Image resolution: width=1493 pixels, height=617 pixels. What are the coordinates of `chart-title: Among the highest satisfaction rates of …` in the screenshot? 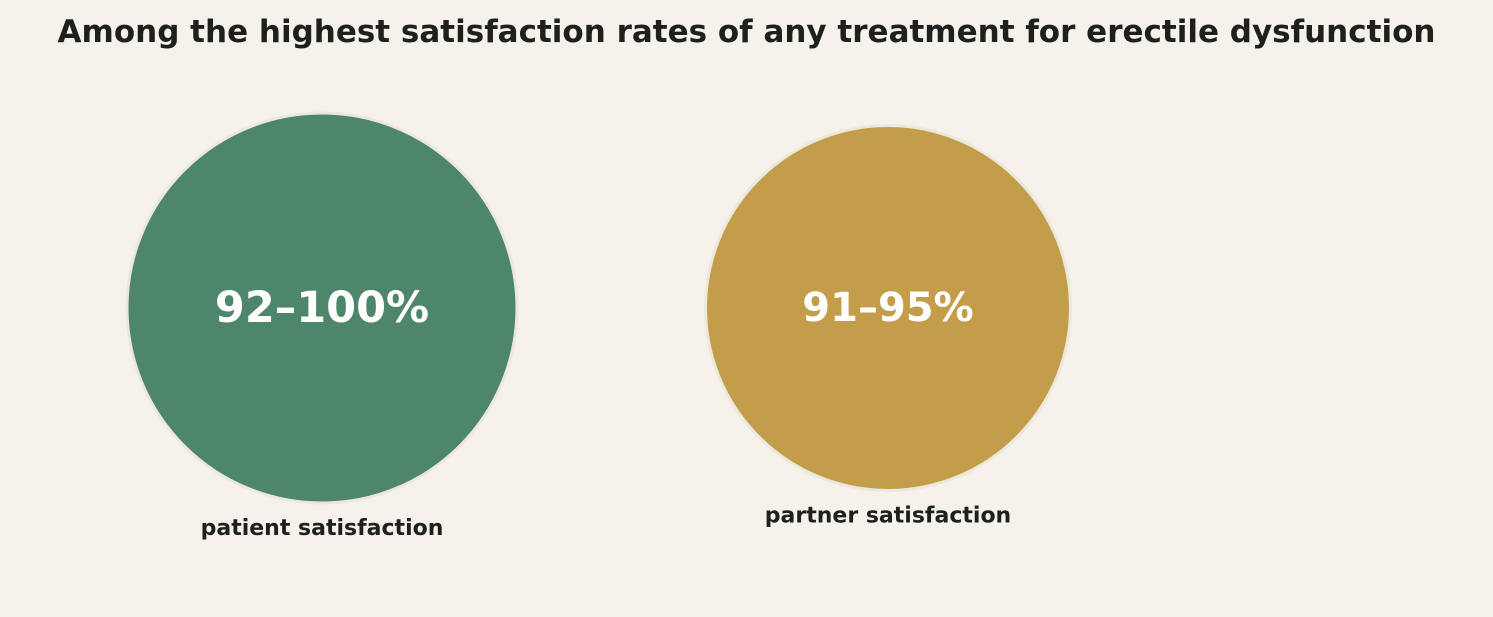 It's located at (746, 32).